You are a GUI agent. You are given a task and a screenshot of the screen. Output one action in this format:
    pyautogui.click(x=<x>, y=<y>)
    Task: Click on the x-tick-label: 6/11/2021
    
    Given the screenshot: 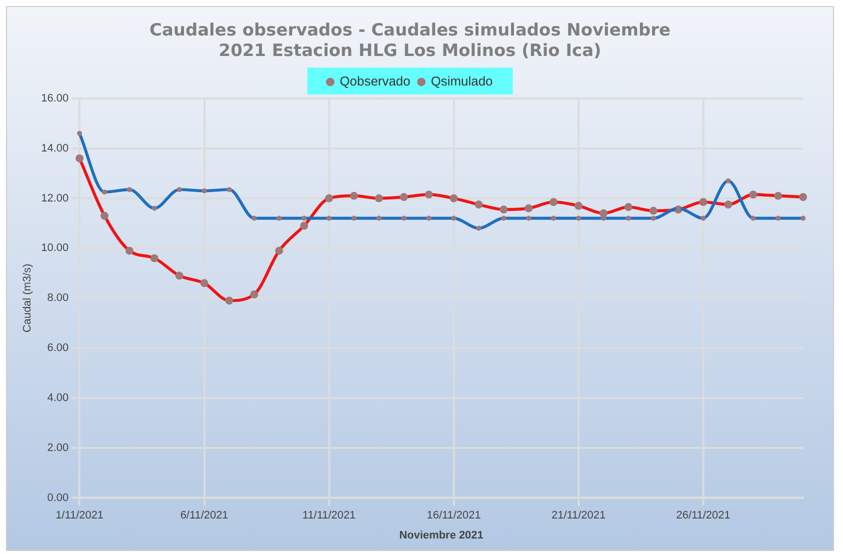 What is the action you would take?
    pyautogui.click(x=204, y=515)
    